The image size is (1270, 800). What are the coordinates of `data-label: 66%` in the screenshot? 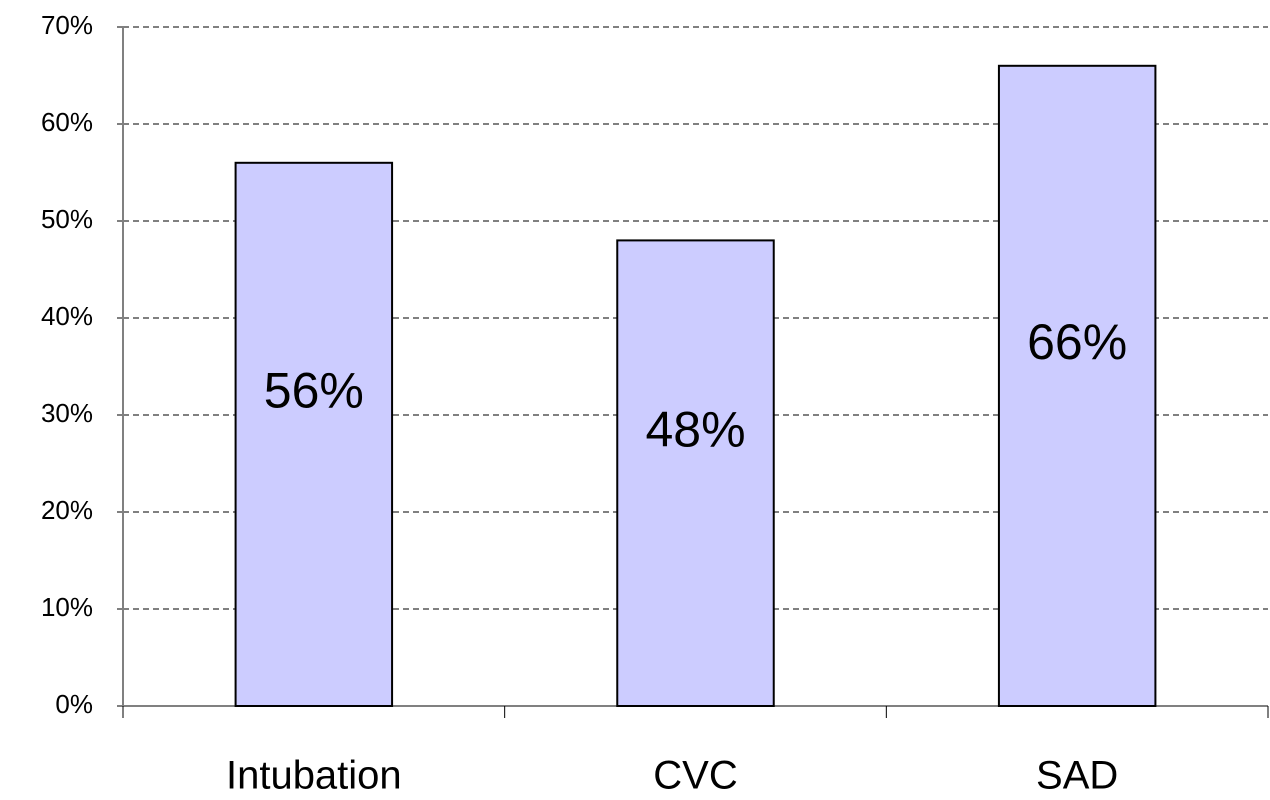 It's located at (1077, 342).